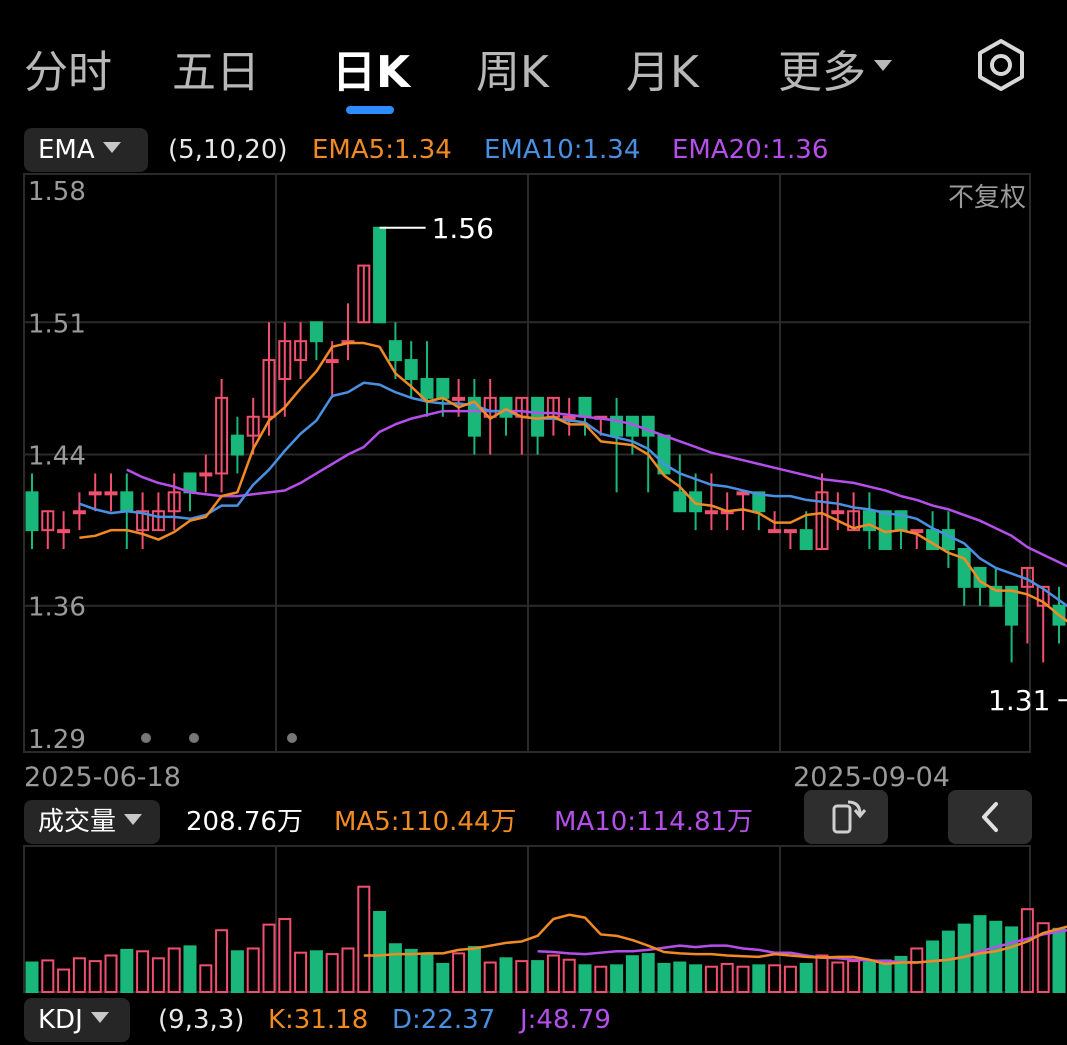  Describe the element at coordinates (292, 738) in the screenshot. I see `event-dot` at that location.